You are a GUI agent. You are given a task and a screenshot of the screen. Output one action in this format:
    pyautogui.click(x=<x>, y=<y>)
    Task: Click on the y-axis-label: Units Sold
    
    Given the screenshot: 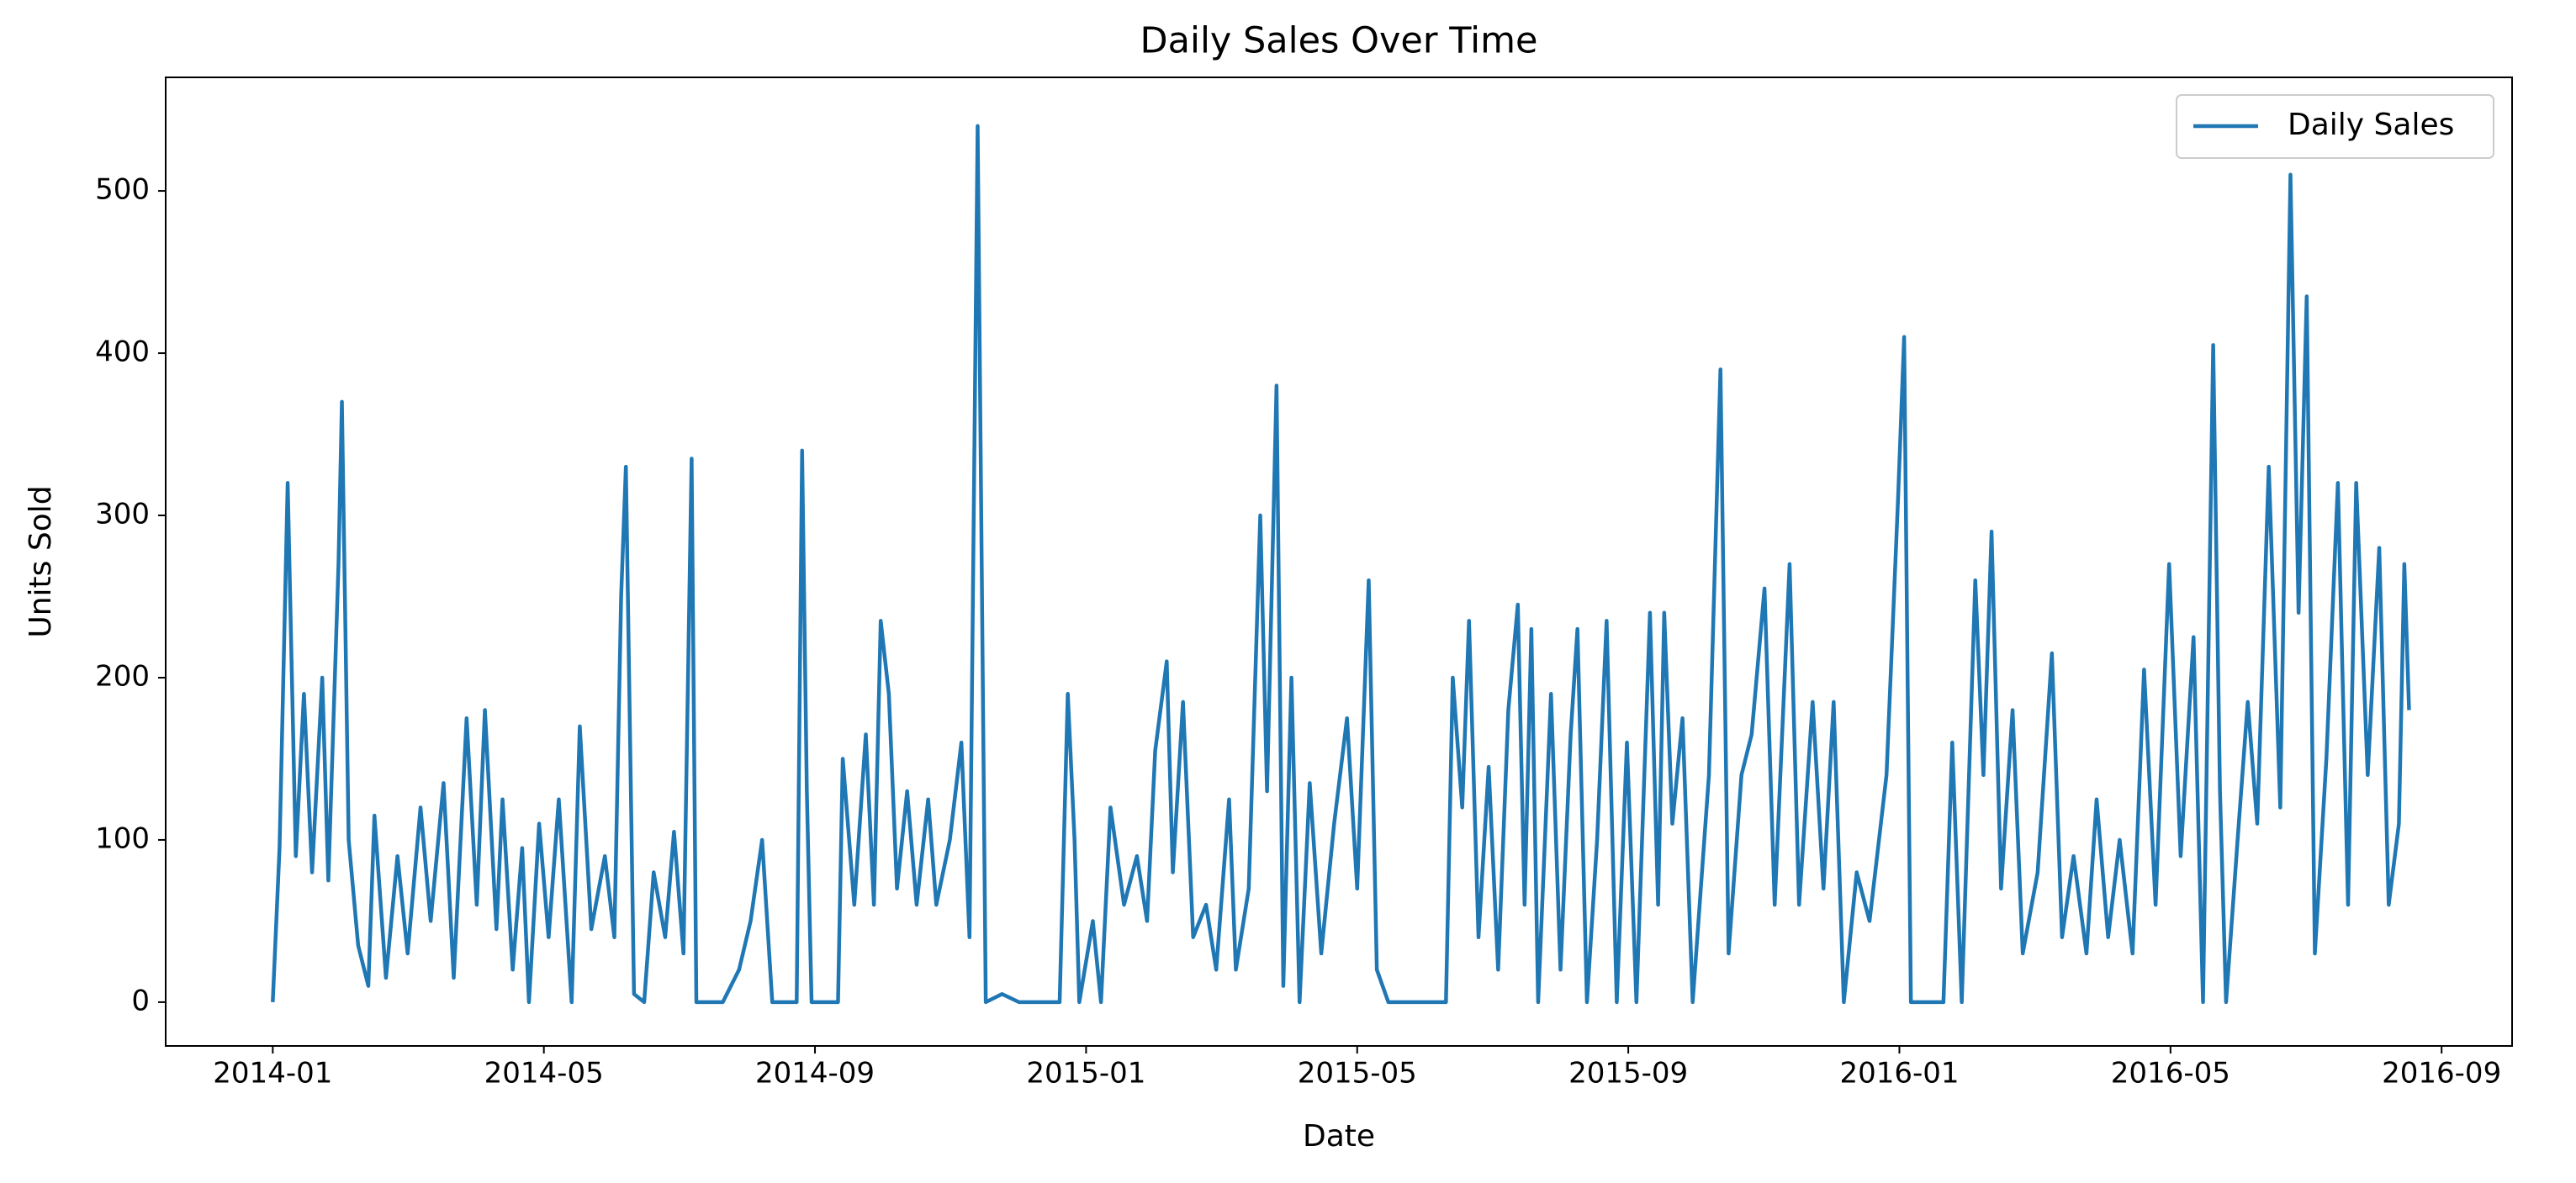 What is the action you would take?
    pyautogui.click(x=41, y=561)
    